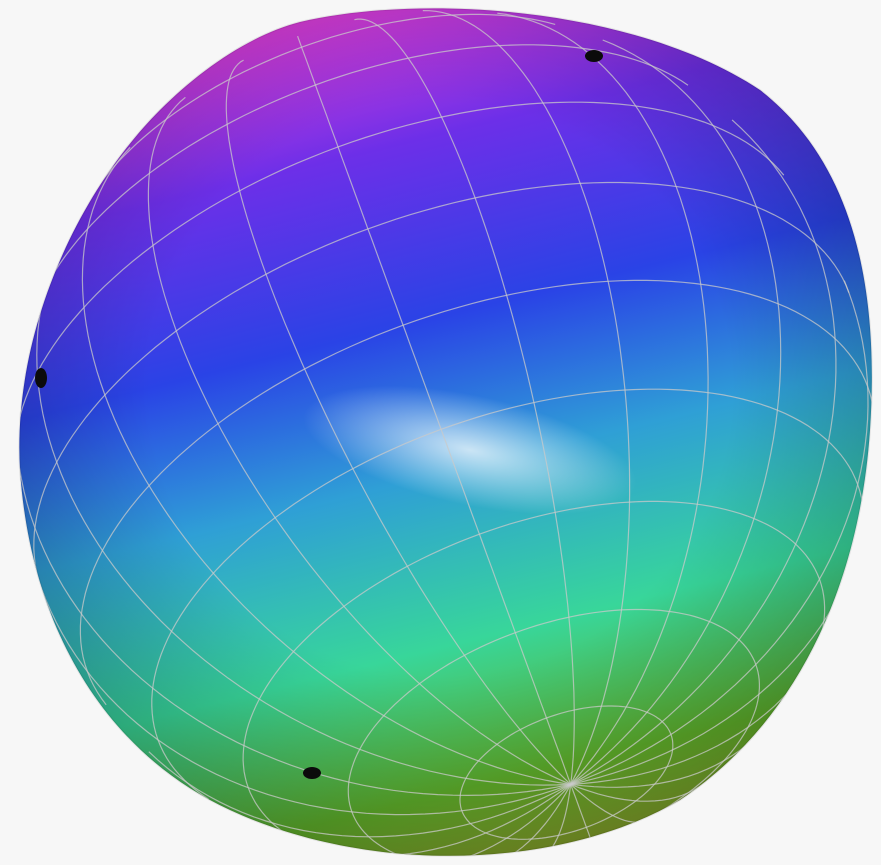  I want to click on pole-left-dot, so click(41, 378).